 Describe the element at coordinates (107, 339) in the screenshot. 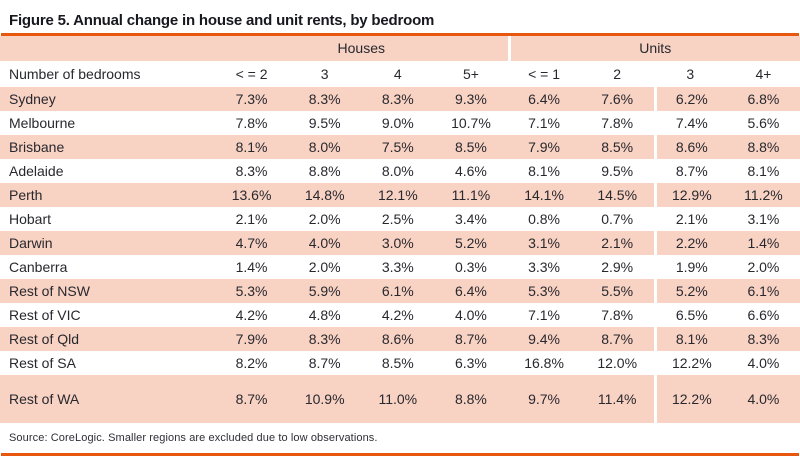

I see `region-label: Rest of Qld` at that location.